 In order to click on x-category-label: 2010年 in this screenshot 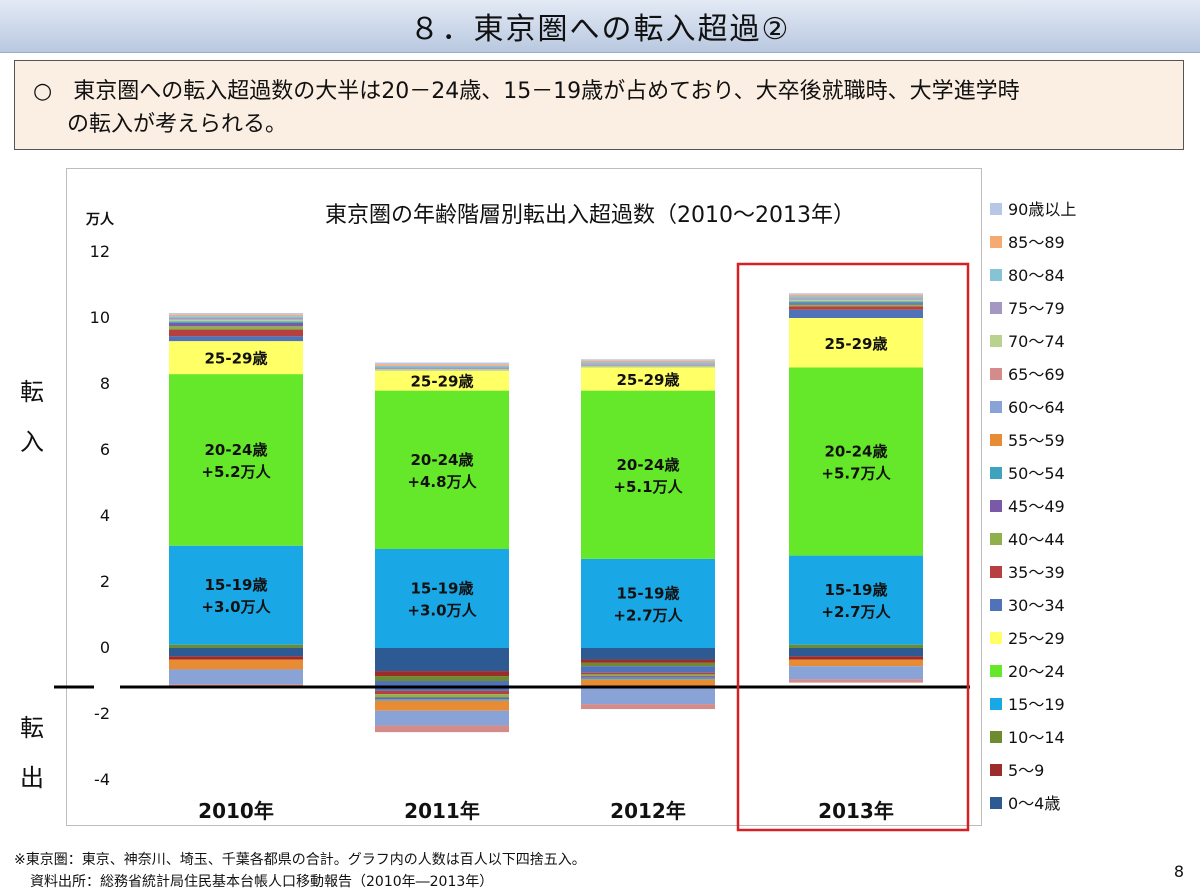, I will do `click(236, 811)`.